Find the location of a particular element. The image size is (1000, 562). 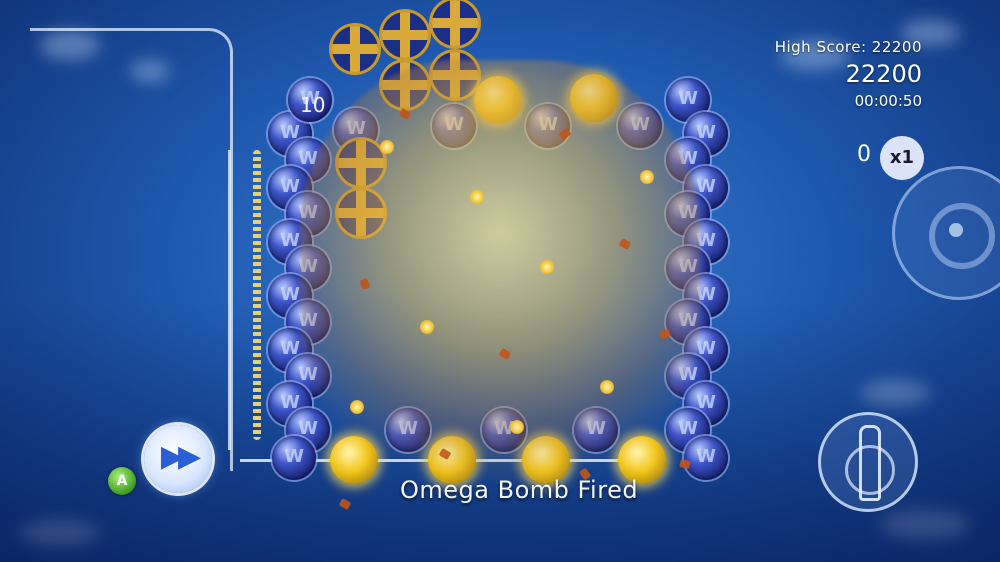

elapsed-timer: 00:00:50 is located at coordinates (888, 101).